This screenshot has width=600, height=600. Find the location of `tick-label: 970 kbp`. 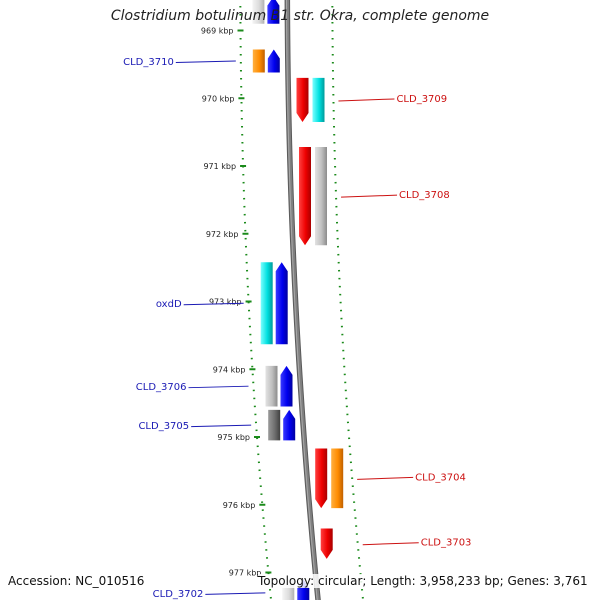

tick-label: 970 kbp is located at coordinates (218, 98).